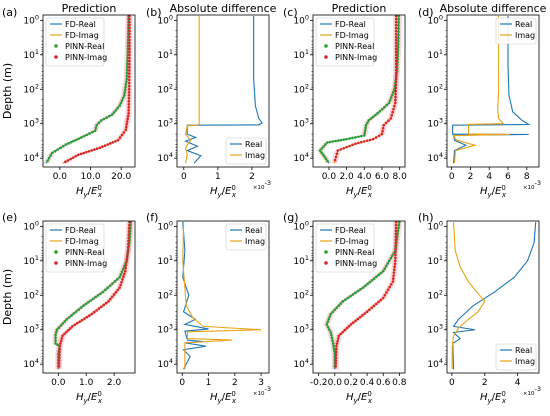 Image resolution: width=550 pixels, height=416 pixels. Describe the element at coordinates (182, 383) in the screenshot. I see `x-tick-label: 0` at that location.